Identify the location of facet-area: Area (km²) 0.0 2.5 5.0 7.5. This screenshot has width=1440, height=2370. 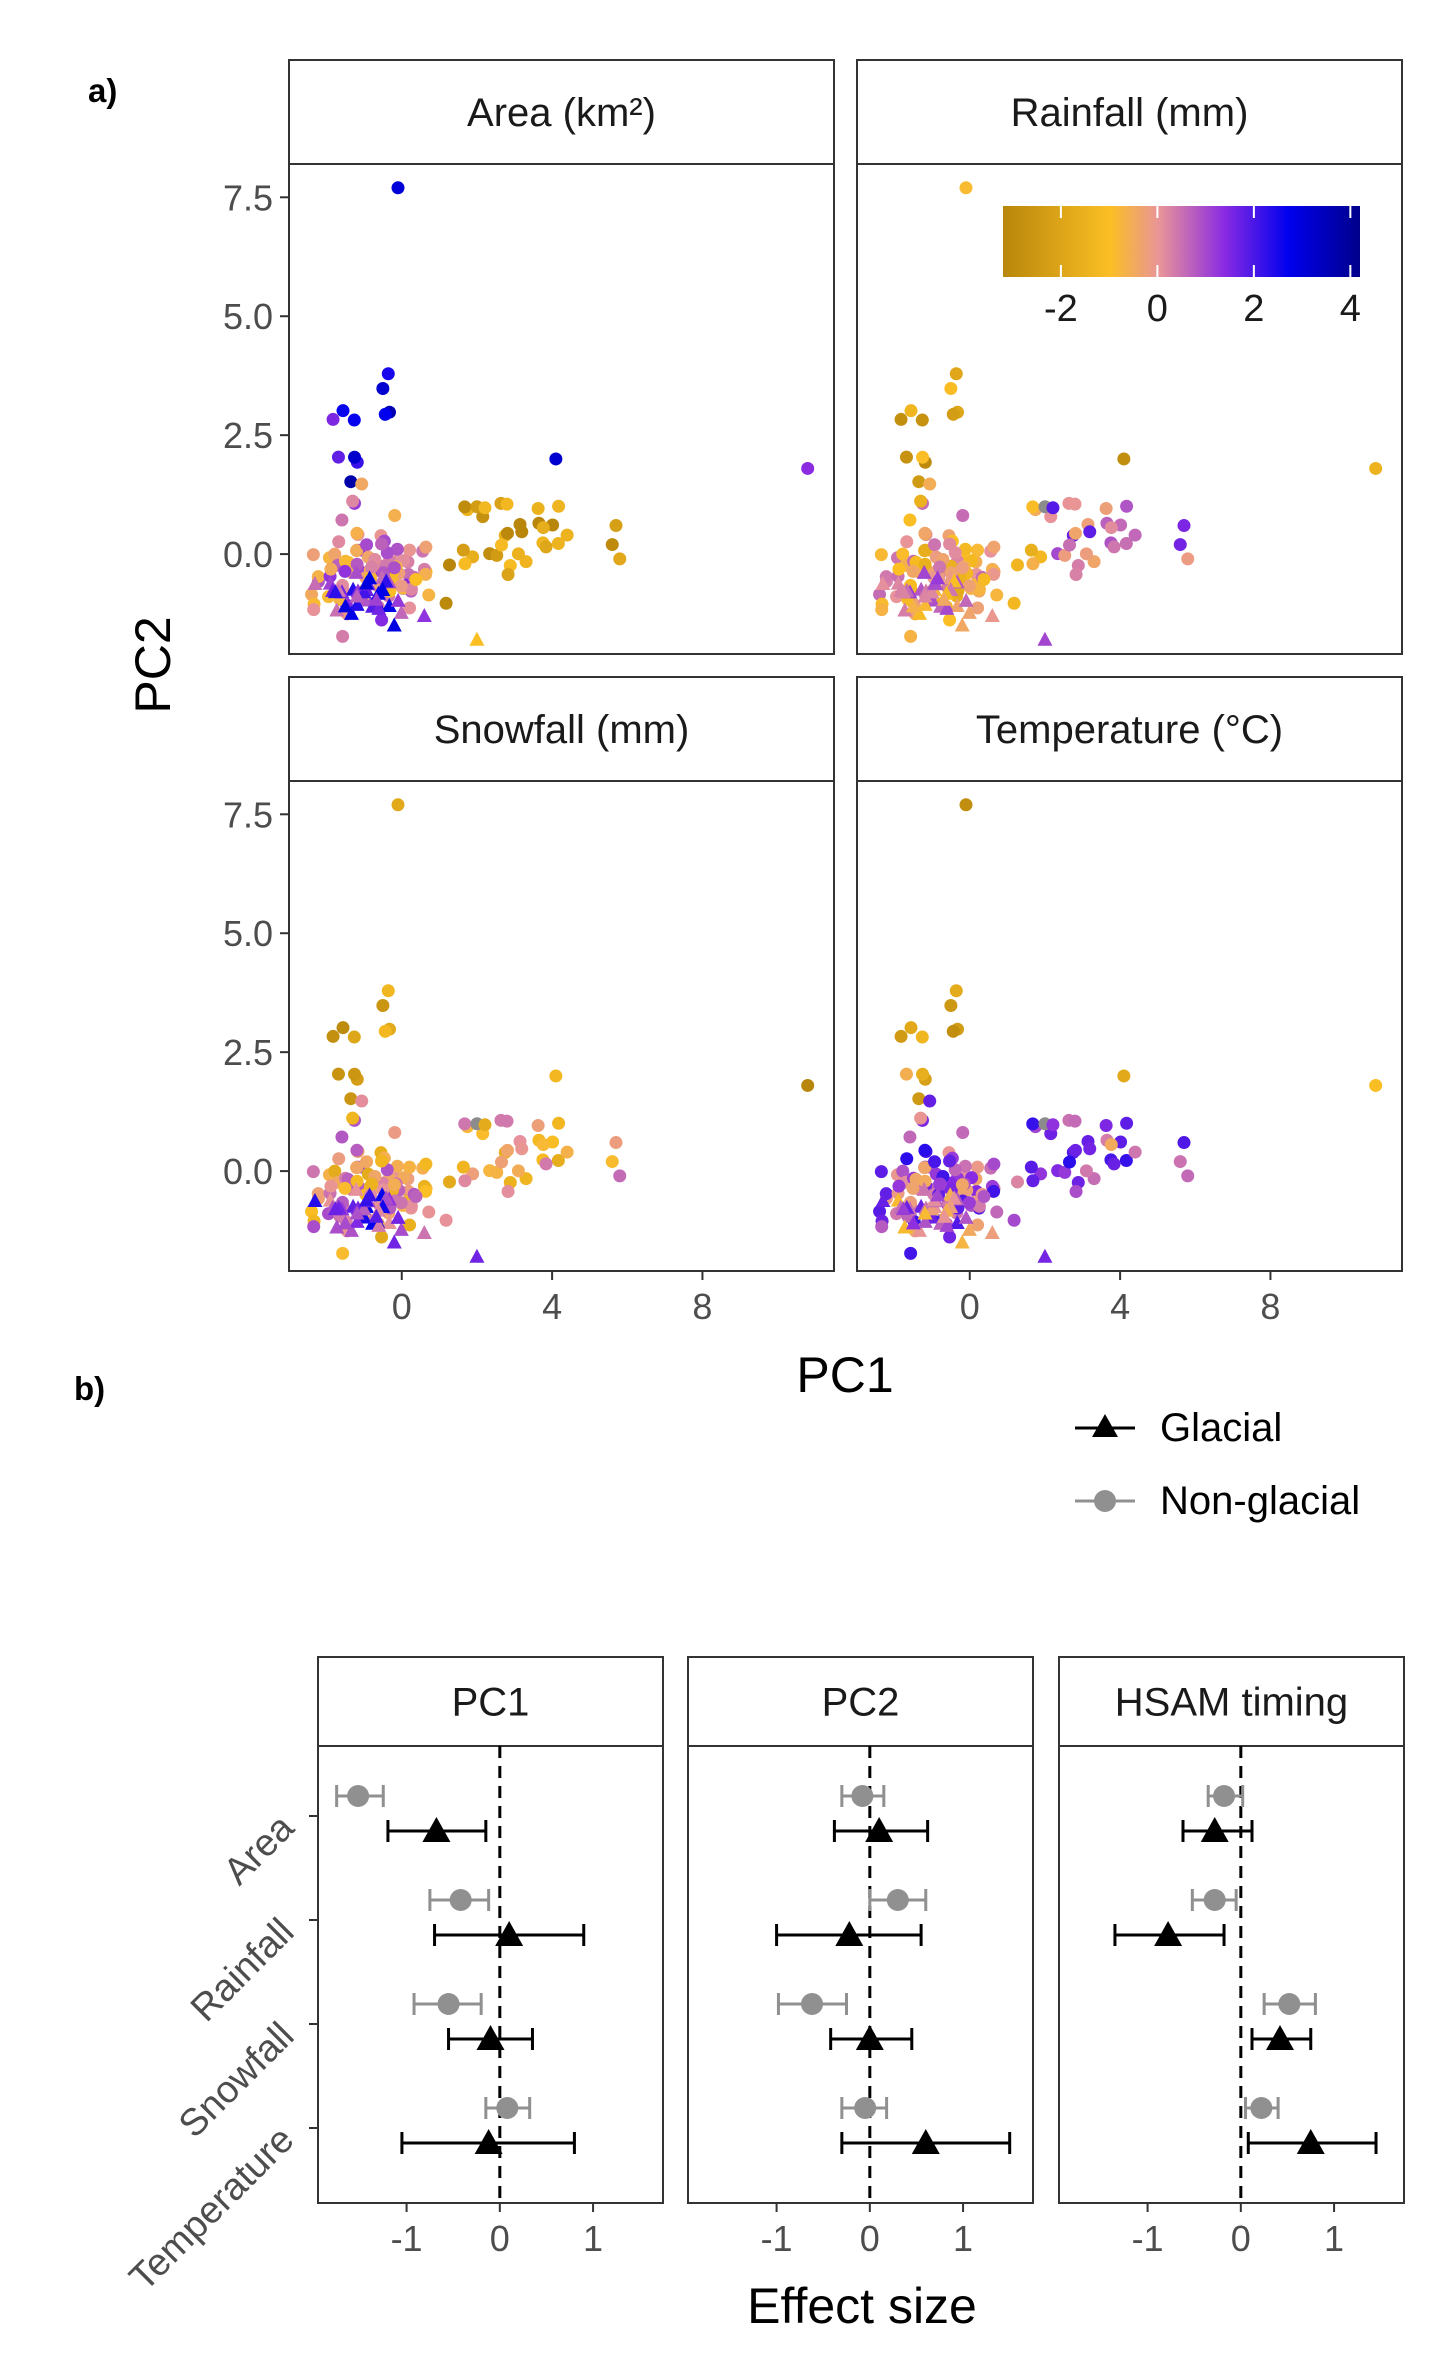
(529, 357).